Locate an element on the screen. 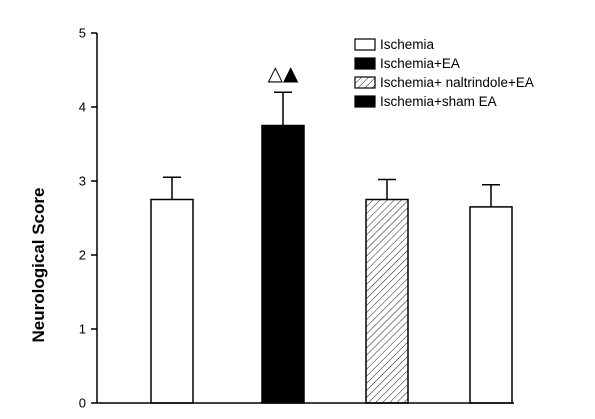 The width and height of the screenshot is (595, 419). y-axis: 0 1 2 3 4 5 is located at coordinates (88, 218).